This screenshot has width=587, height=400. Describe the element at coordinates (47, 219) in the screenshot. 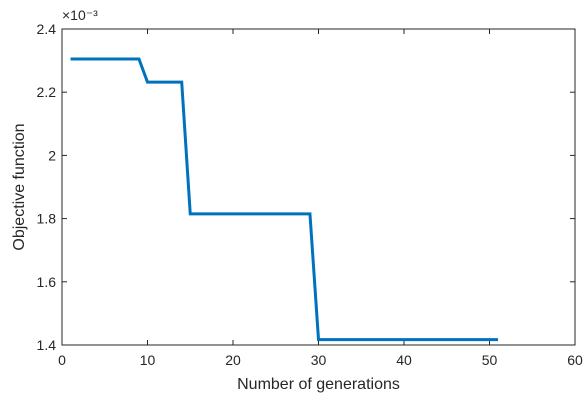

I see `y-tick-label: 1.8` at that location.